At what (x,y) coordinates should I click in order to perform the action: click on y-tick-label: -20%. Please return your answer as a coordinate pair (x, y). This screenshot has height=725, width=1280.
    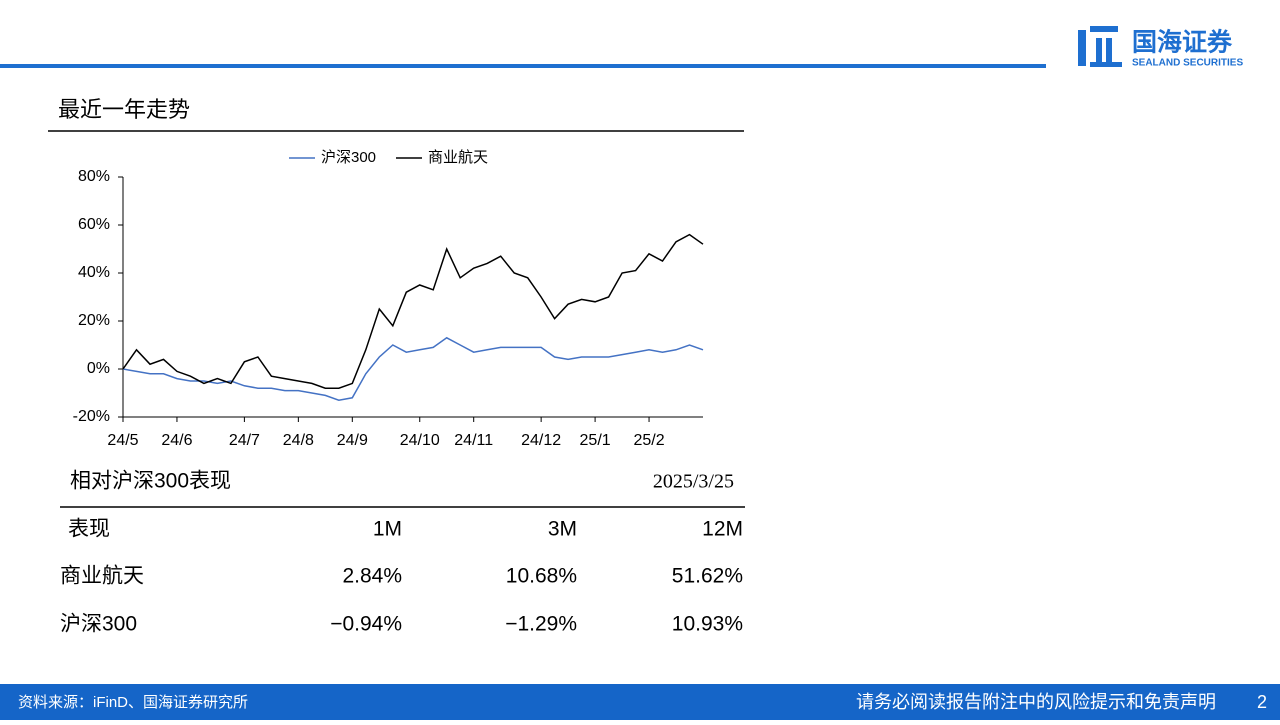
    Looking at the image, I should click on (91, 416).